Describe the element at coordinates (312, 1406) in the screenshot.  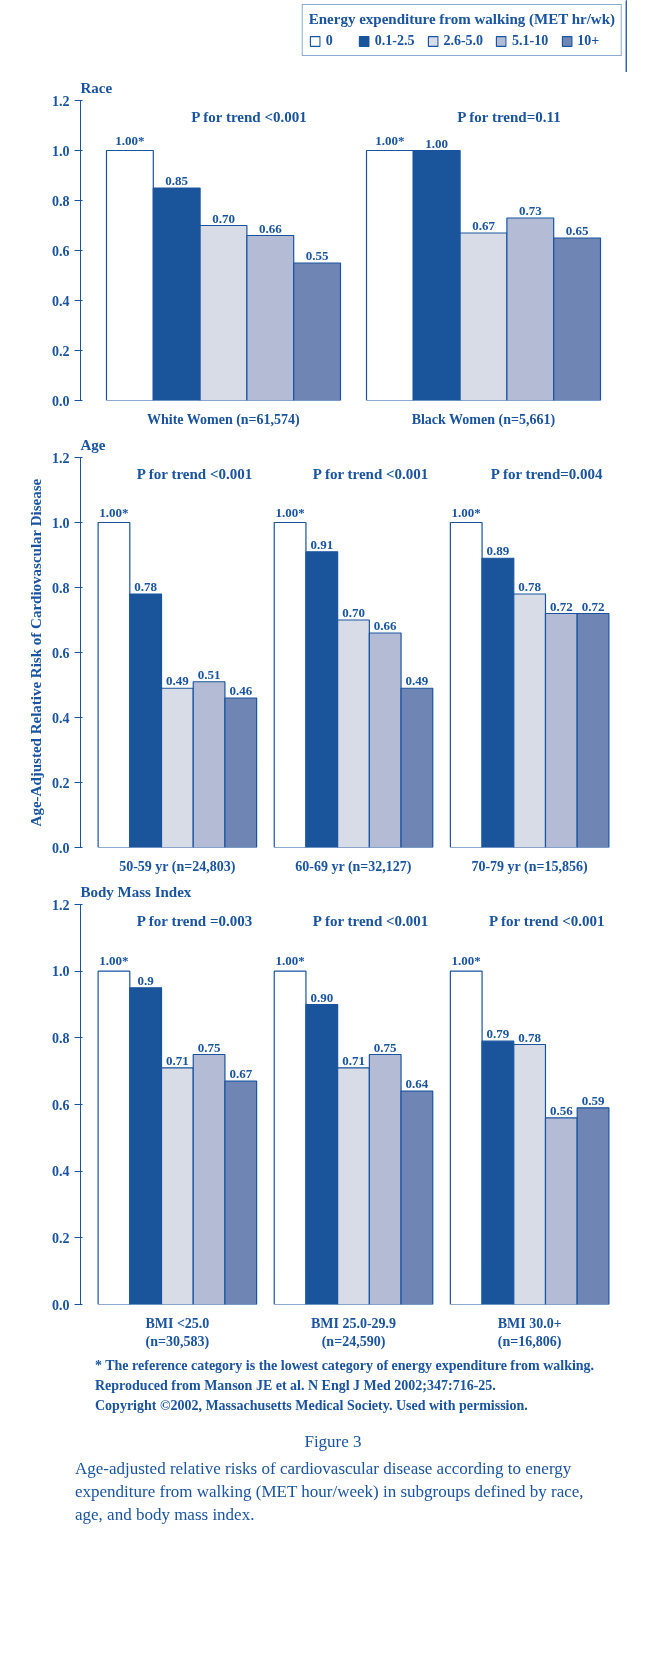
I see `text: Copyright ©2002, Massachusetts Medical Society. Used with permission.` at that location.